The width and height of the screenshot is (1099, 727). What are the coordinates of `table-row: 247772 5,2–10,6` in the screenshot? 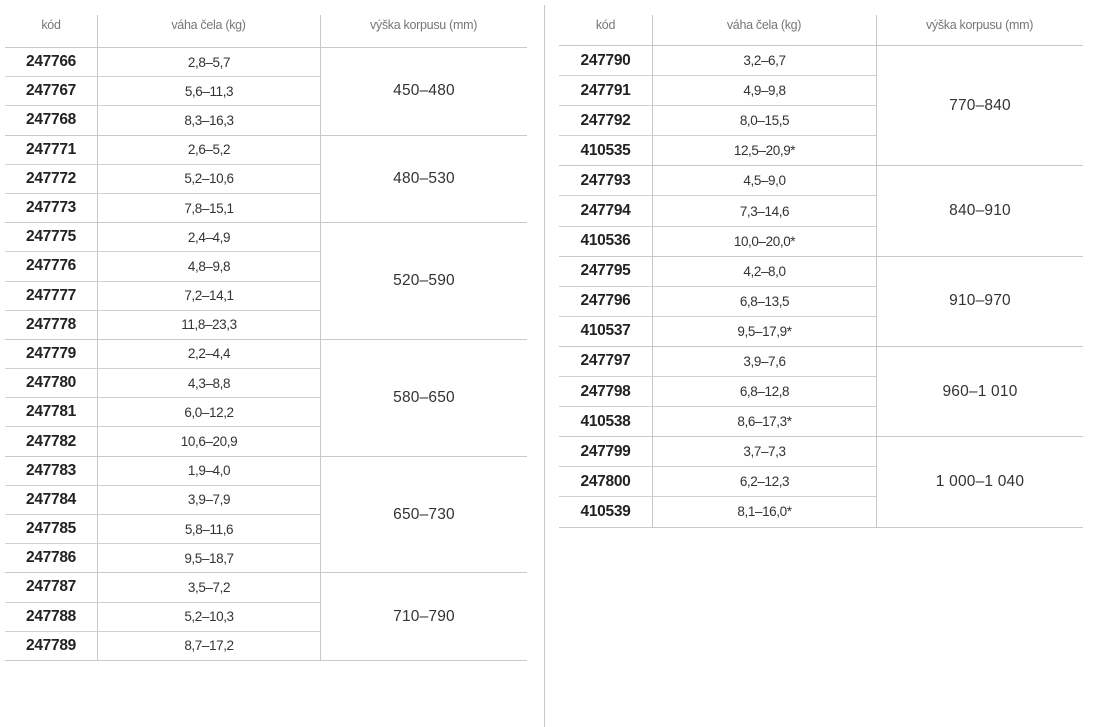 It's located at (162, 179).